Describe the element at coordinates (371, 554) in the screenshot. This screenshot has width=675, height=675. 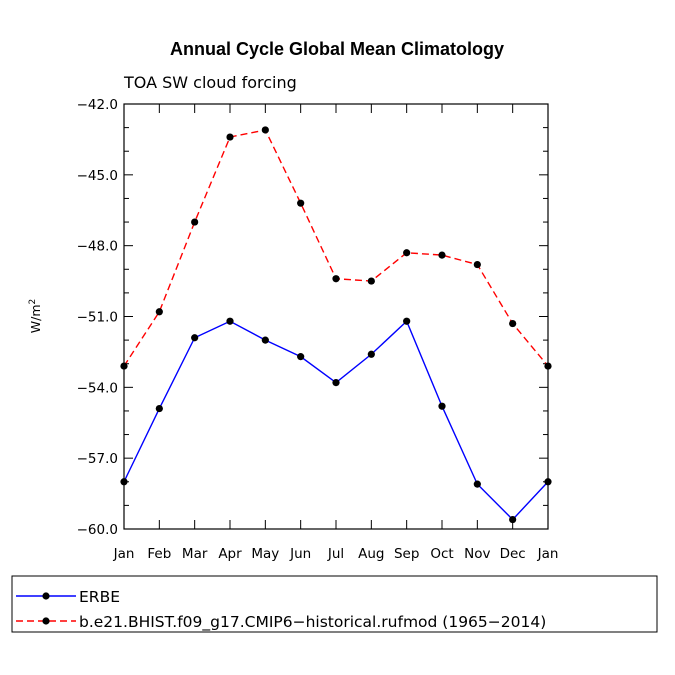
I see `x-tick-label: Aug` at that location.